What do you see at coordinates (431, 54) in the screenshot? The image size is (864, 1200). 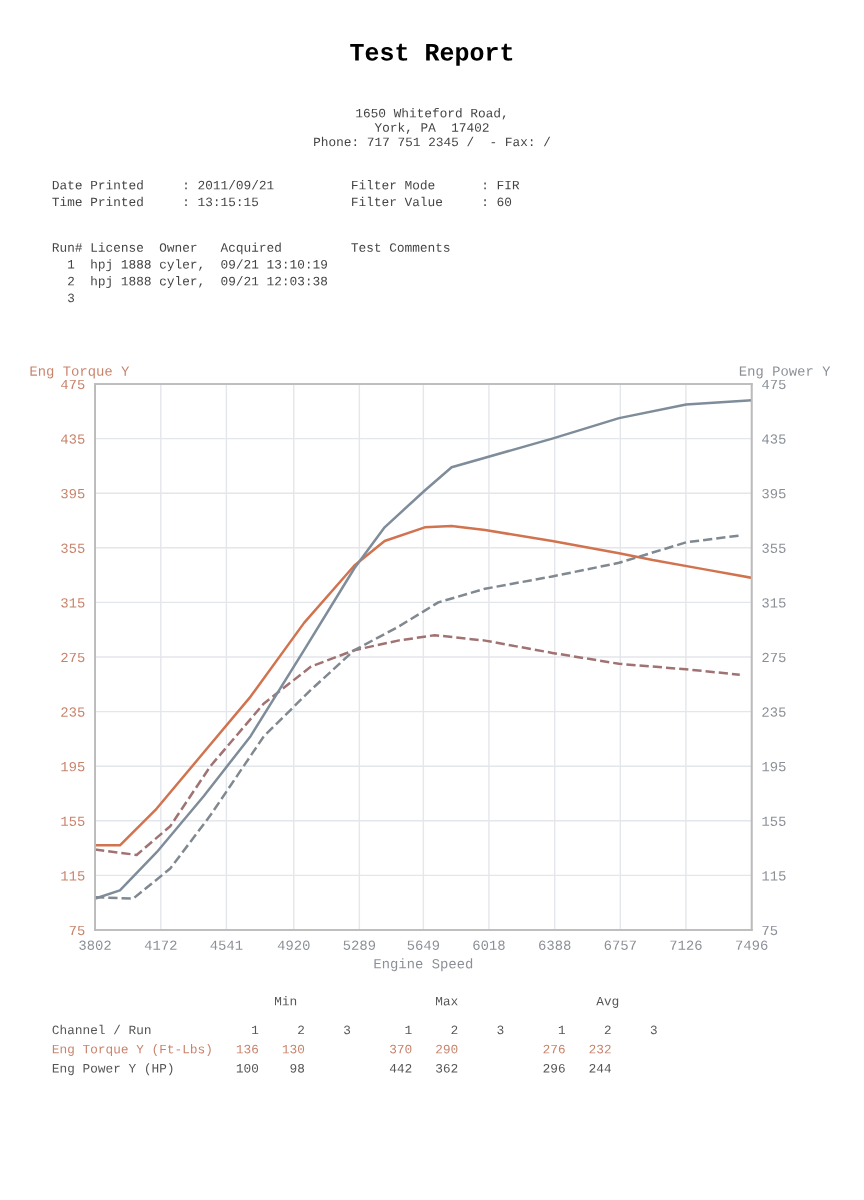 I see `chart-title: Test Report` at bounding box center [431, 54].